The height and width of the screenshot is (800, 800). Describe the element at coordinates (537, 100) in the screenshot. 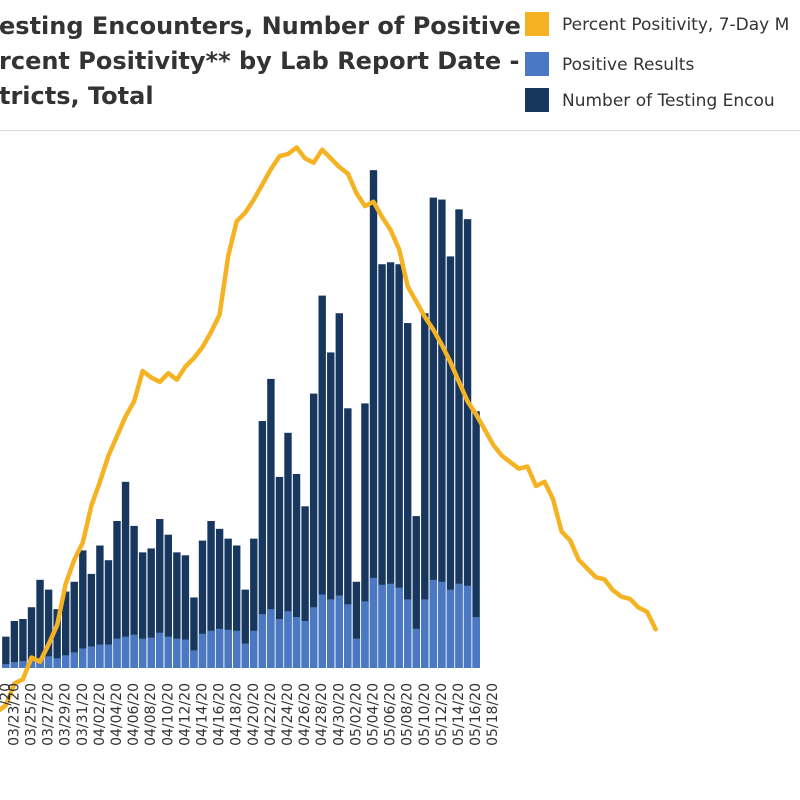

I see `legend-swatch-tests` at that location.